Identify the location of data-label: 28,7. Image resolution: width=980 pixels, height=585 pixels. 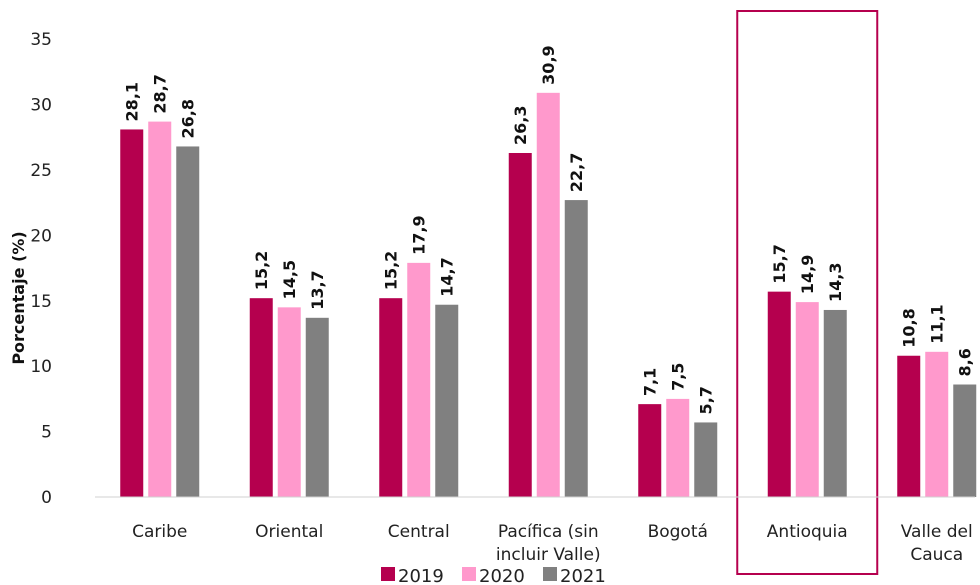
(160, 93).